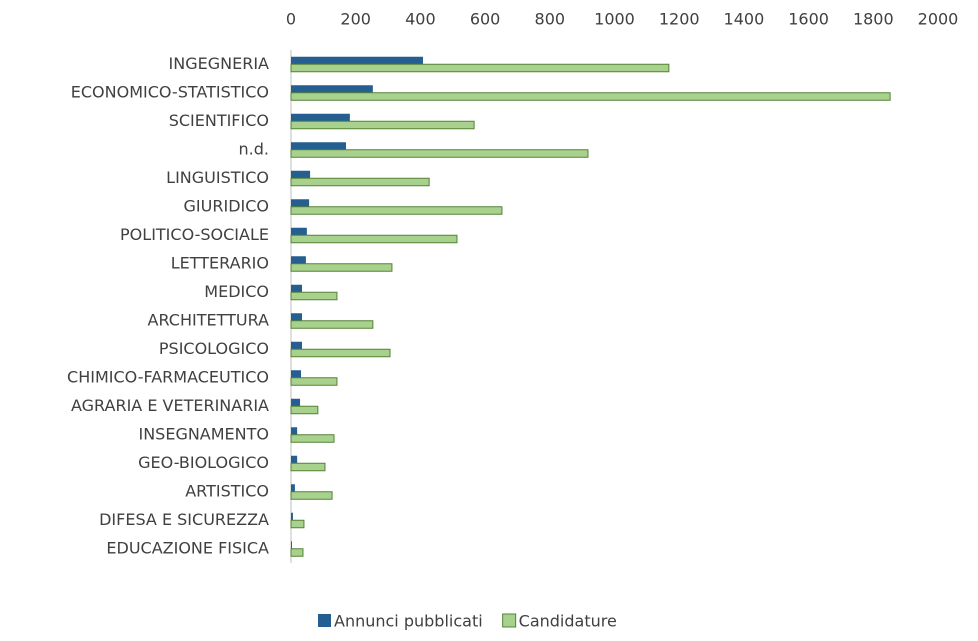 The height and width of the screenshot is (641, 978). I want to click on y-tick-label: LINGUISTICO, so click(217, 177).